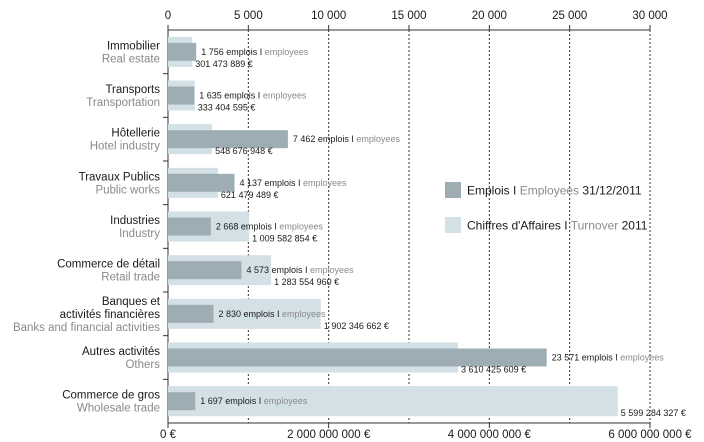 This screenshot has width=704, height=442. I want to click on top-axis-tick-label: 30 000, so click(649, 16).